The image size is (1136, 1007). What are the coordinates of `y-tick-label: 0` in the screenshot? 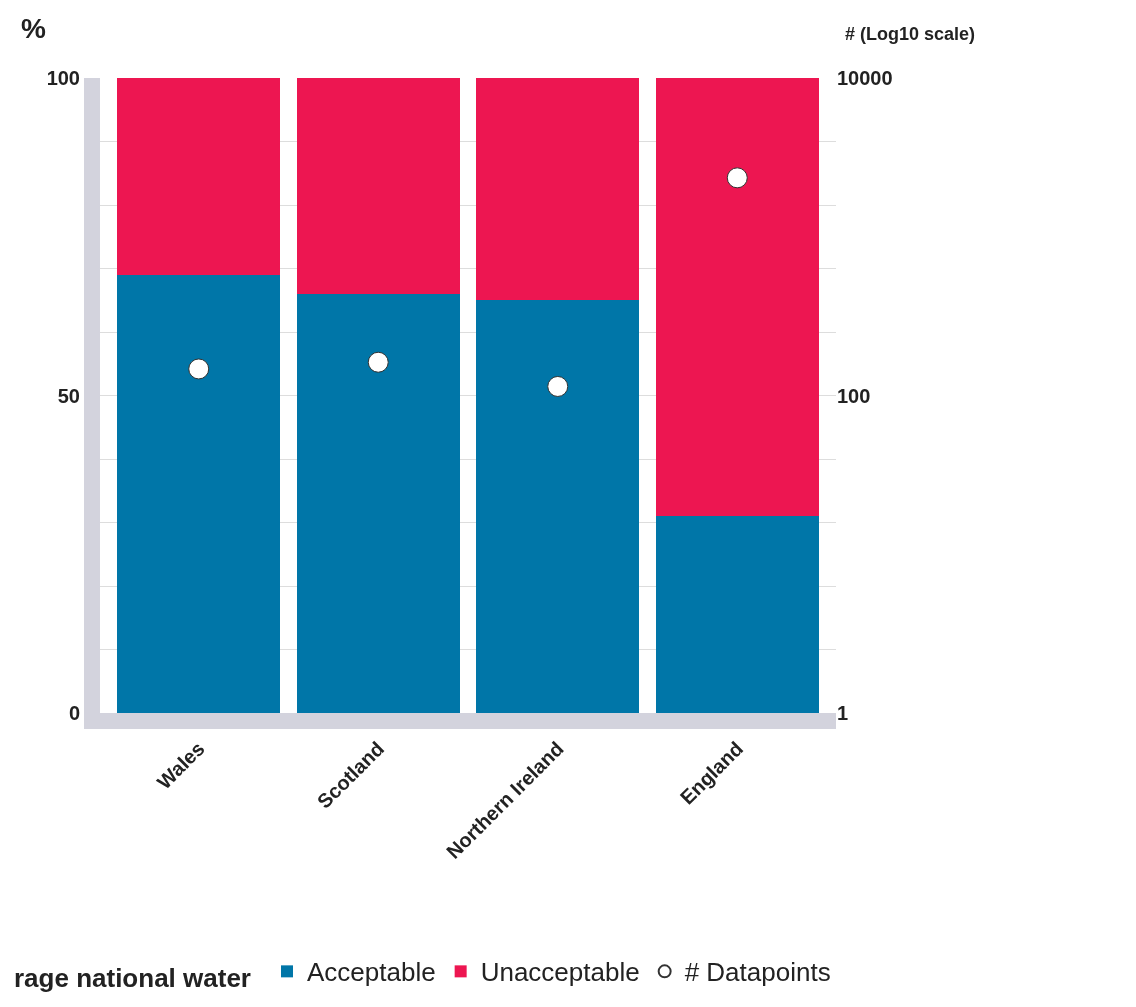 It's located at (74, 713).